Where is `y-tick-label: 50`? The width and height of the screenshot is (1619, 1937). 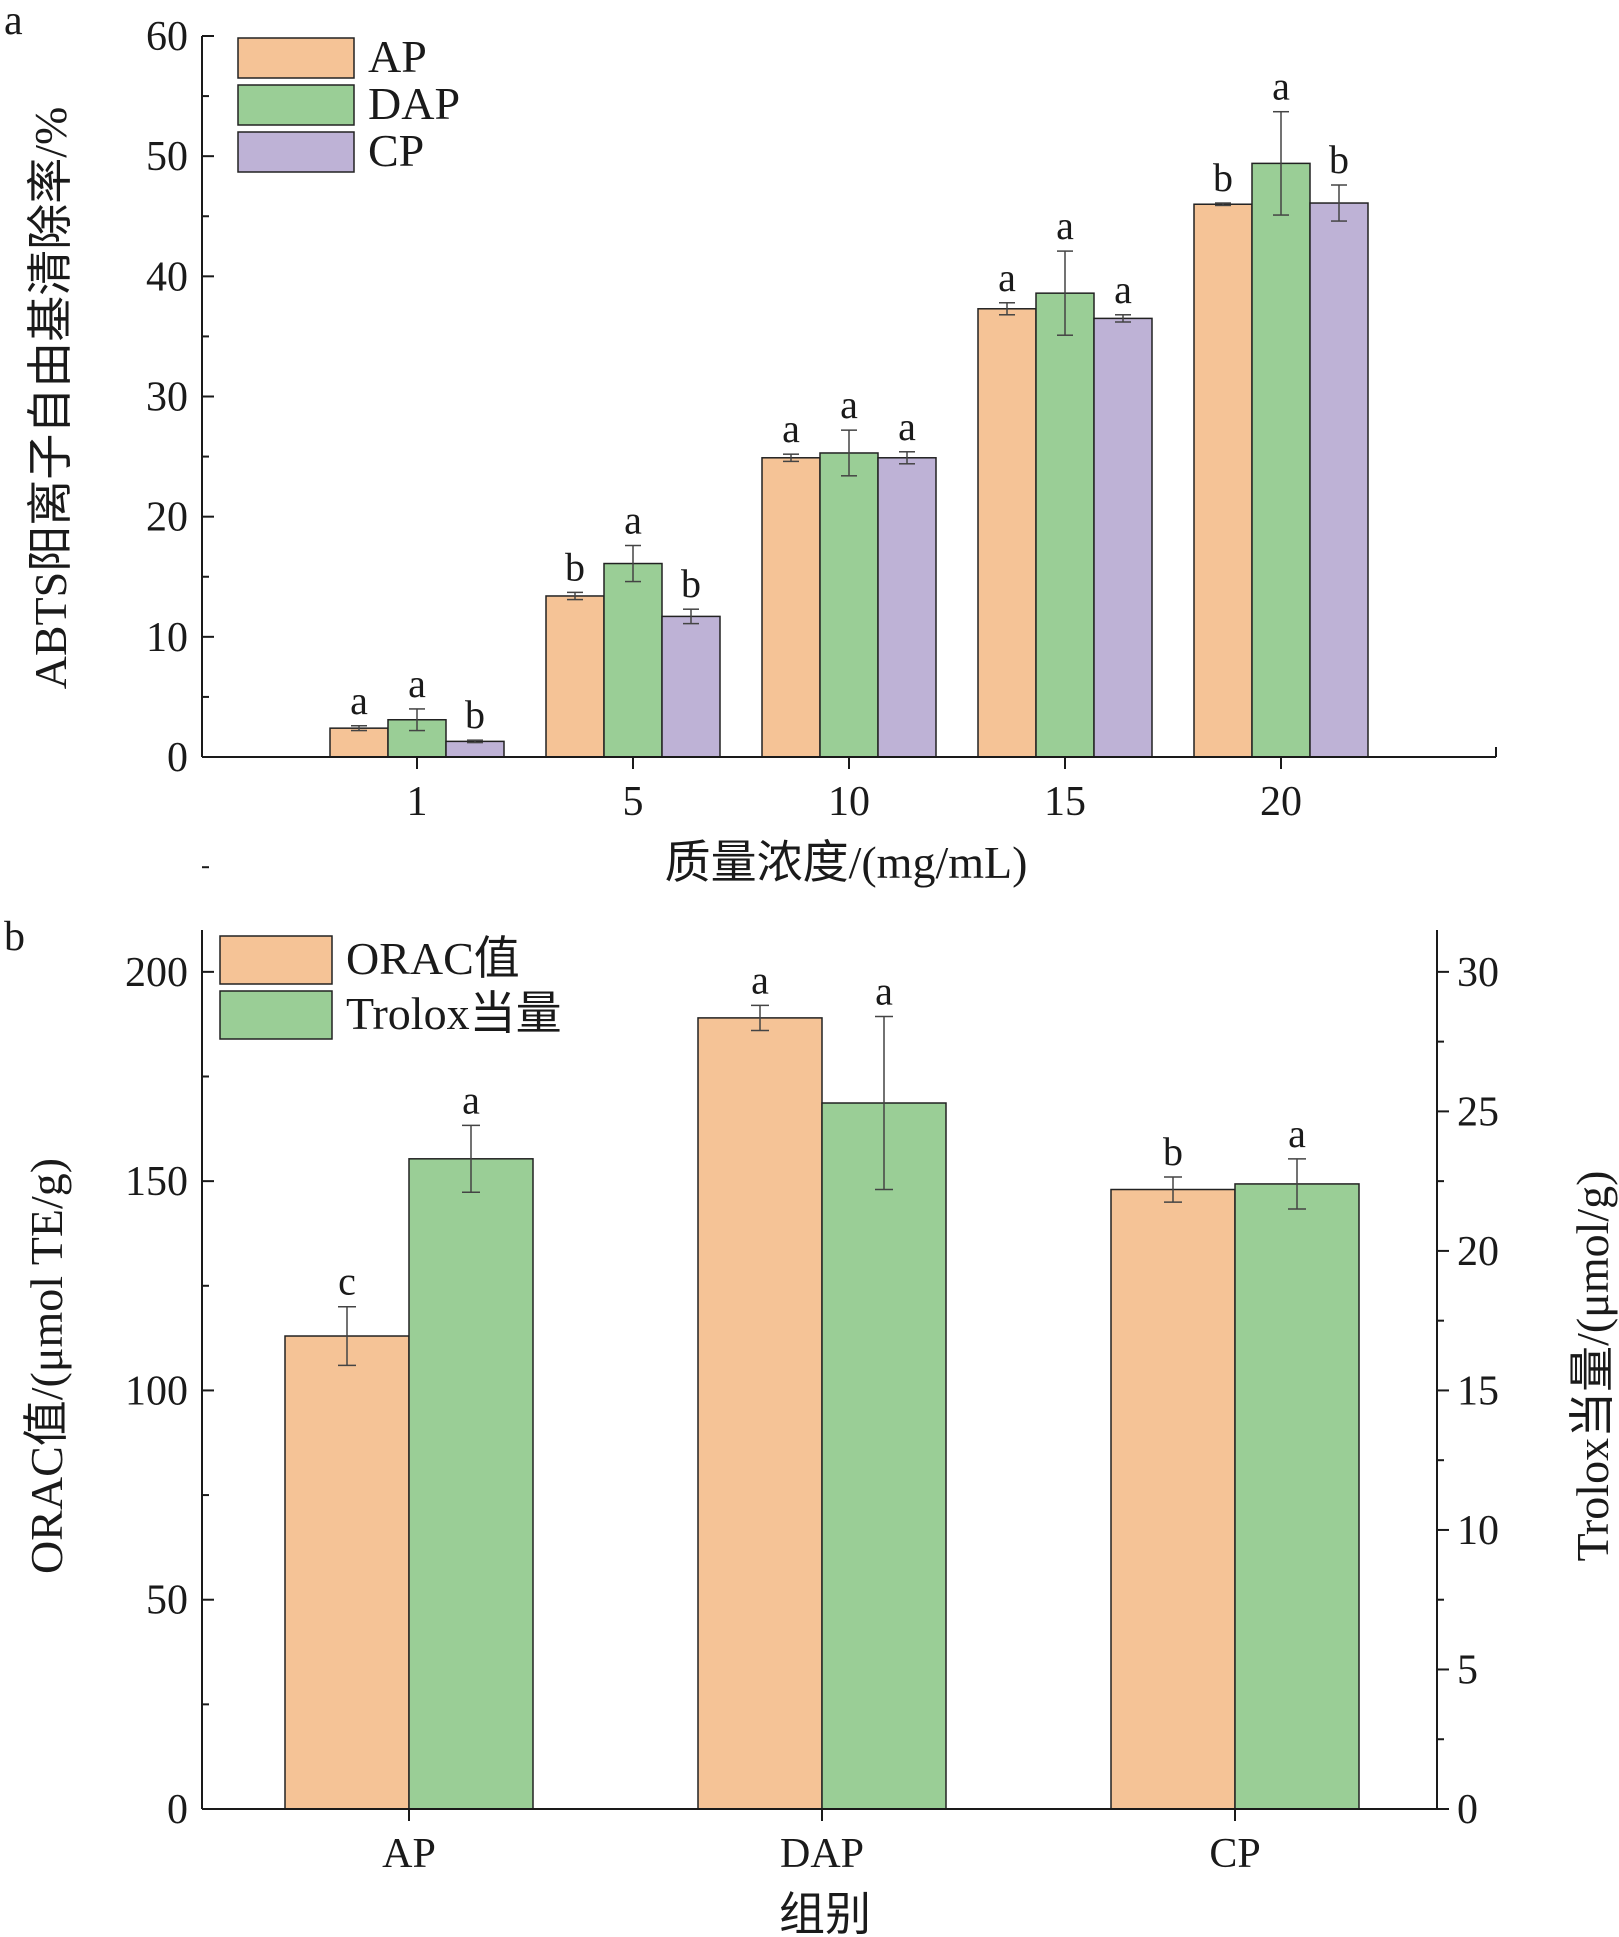 y-tick-label: 50 is located at coordinates (167, 157).